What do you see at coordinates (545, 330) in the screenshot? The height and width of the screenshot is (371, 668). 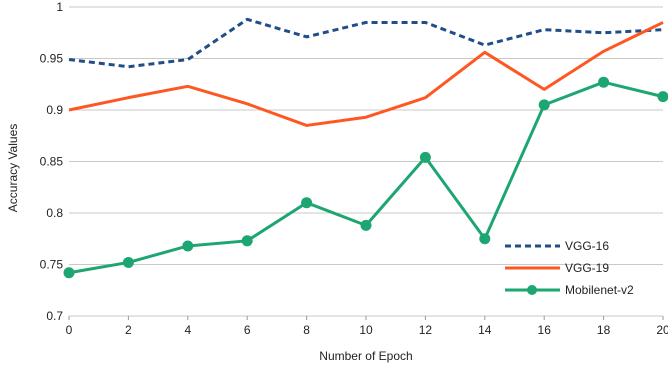 I see `x-tick-label: 16` at bounding box center [545, 330].